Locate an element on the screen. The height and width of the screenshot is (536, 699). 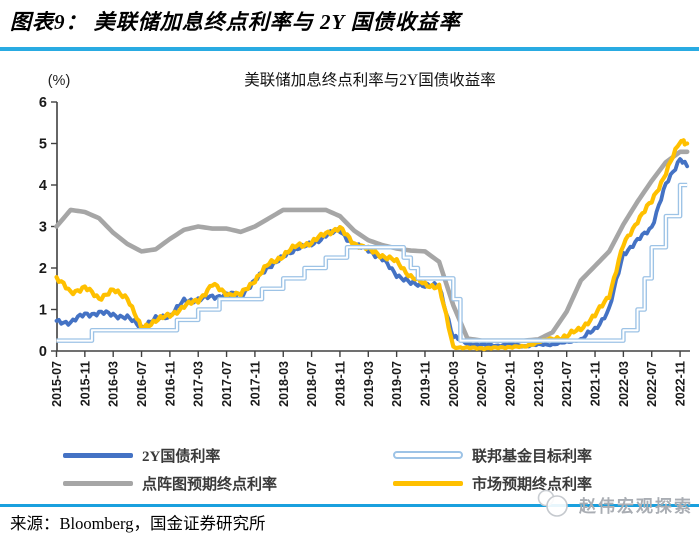
x-axis-tick-label: 2016-11 is located at coordinates (170, 383).